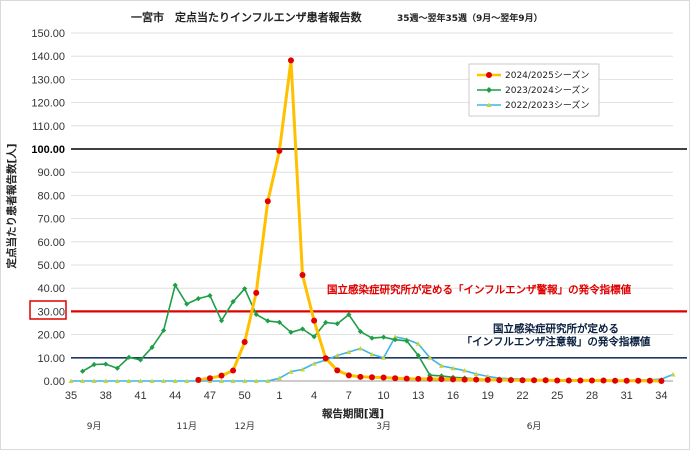 This screenshot has width=690, height=450. I want to click on y-tick-label: 110.00, so click(48, 127).